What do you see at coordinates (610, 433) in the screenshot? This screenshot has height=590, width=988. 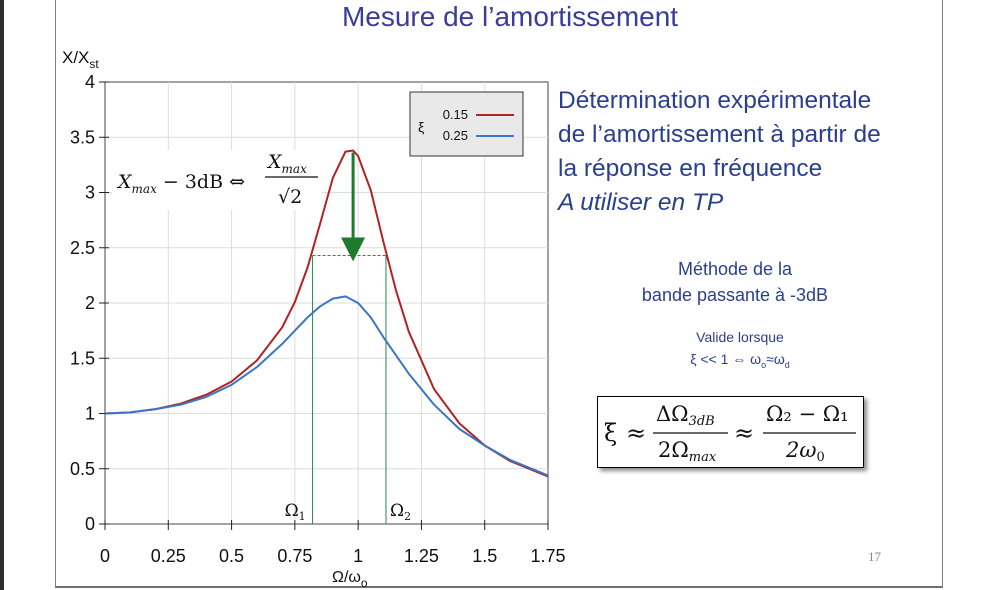 I see `svg-text: ξ` at bounding box center [610, 433].